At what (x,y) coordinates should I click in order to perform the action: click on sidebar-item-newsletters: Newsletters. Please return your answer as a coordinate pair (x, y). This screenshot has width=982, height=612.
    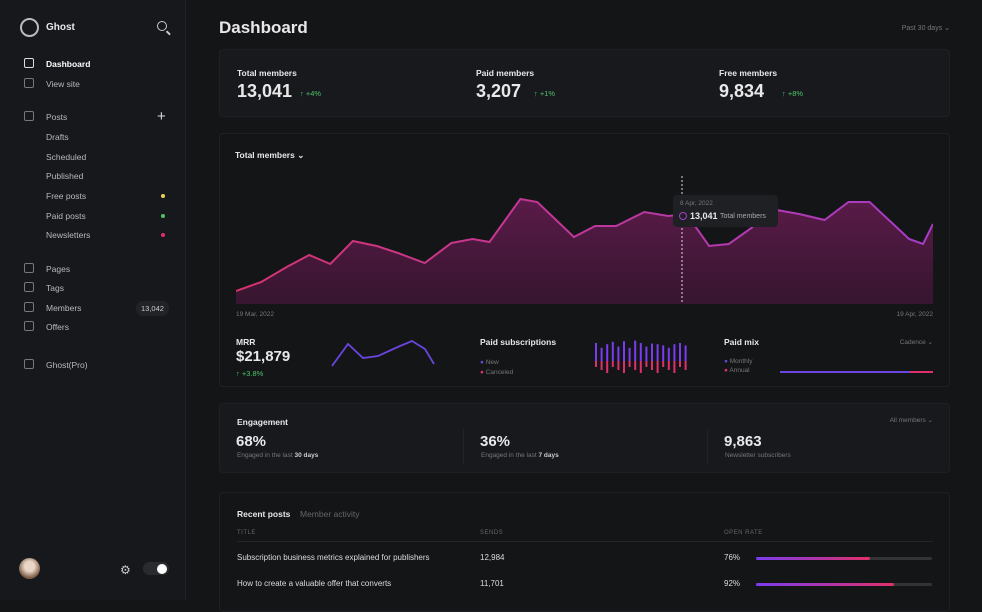
    Looking at the image, I should click on (93, 235).